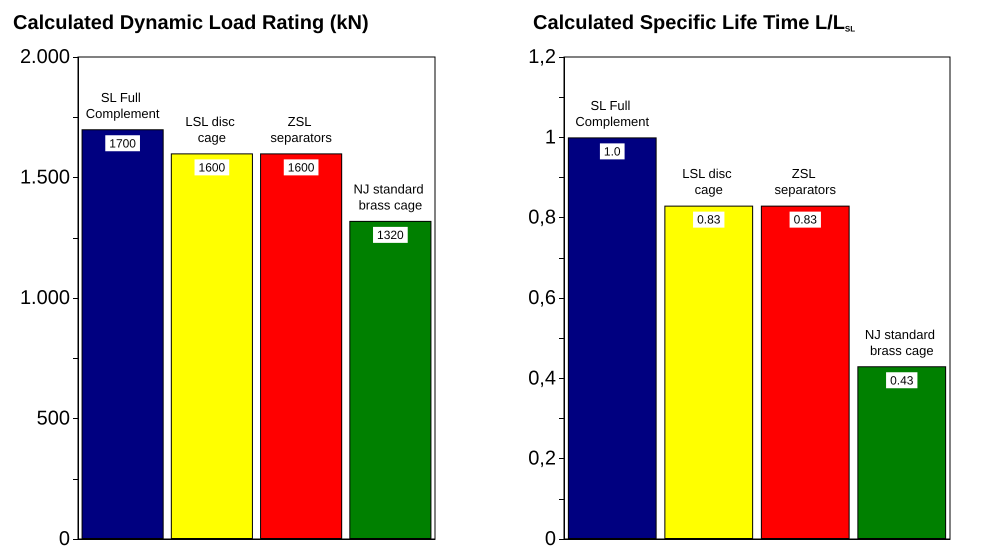 This screenshot has height=551, width=981. What do you see at coordinates (550, 137) in the screenshot?
I see `y-tick-label: 1` at bounding box center [550, 137].